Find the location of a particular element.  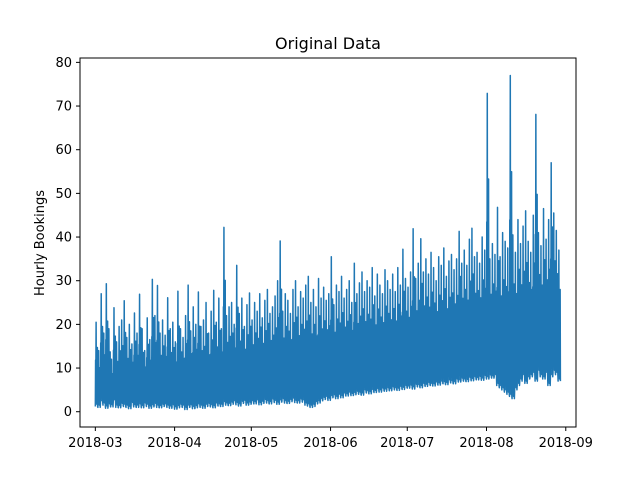

y-tick-label: 20 is located at coordinates (63, 325).